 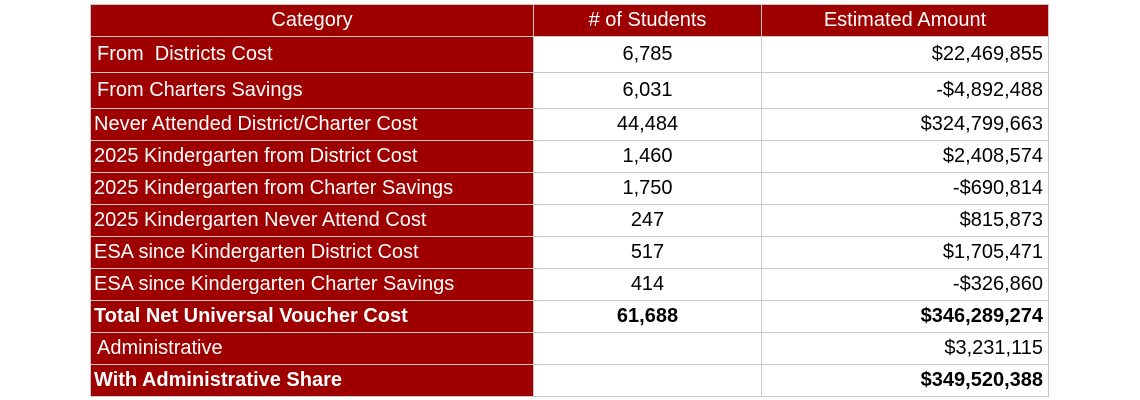 What do you see at coordinates (312, 20) in the screenshot?
I see `header-category: Category` at bounding box center [312, 20].